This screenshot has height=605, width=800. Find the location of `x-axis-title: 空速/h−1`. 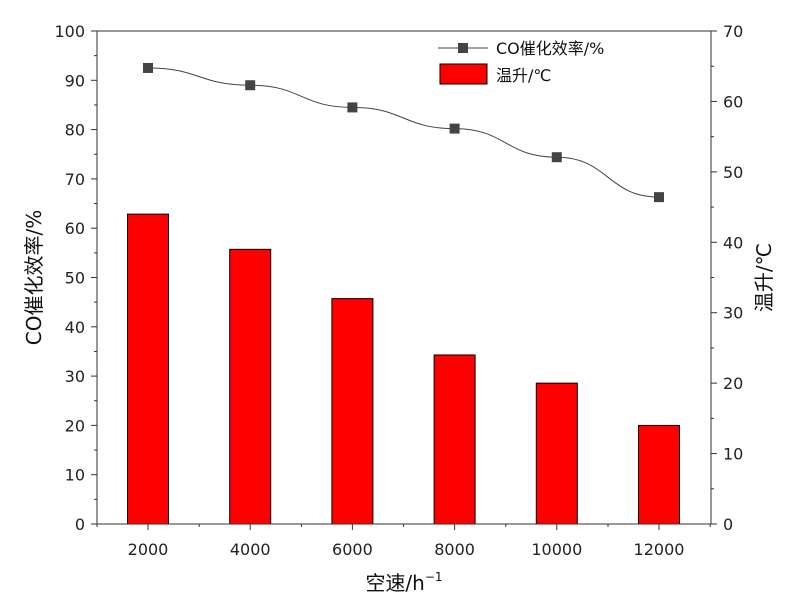

x-axis-title: 空速/h−1 is located at coordinates (403, 582).